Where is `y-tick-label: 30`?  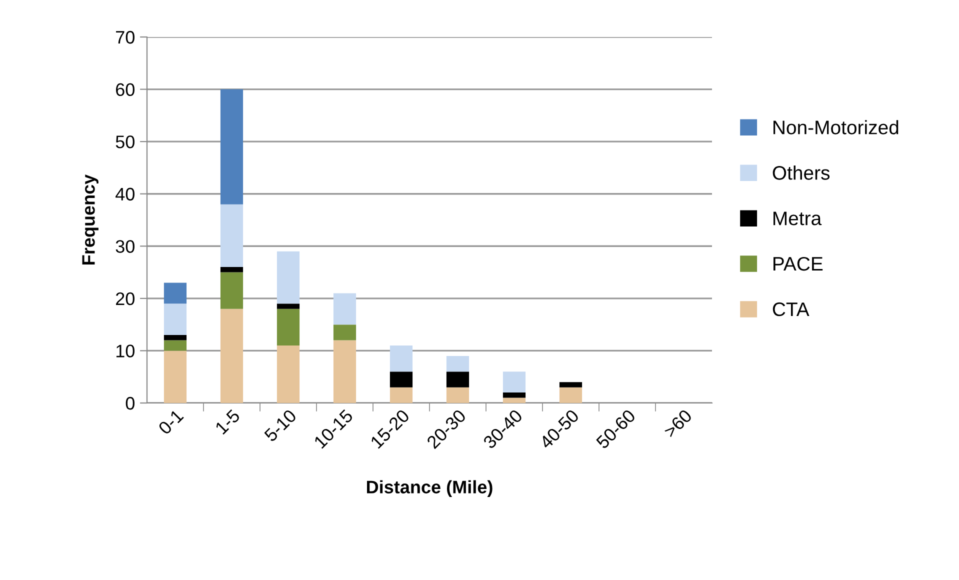 y-tick-label: 30 is located at coordinates (125, 246).